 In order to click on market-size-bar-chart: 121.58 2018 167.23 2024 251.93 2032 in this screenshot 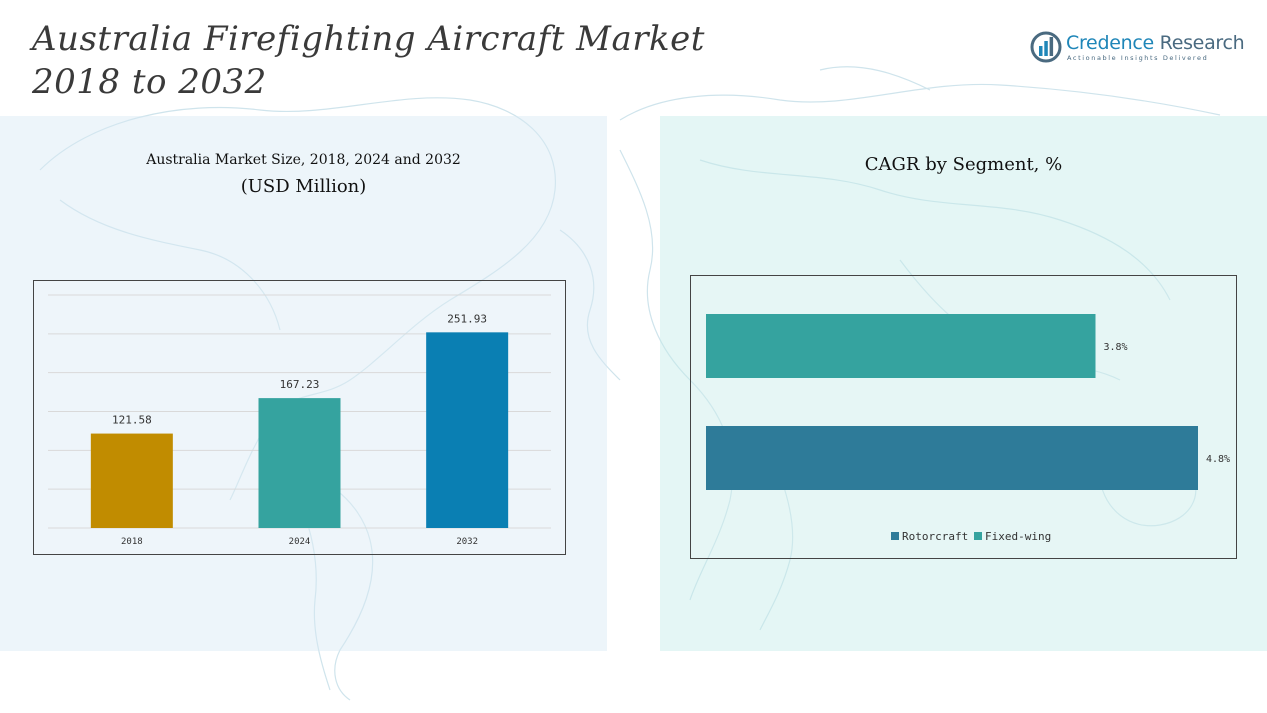, I will do `click(299, 420)`.